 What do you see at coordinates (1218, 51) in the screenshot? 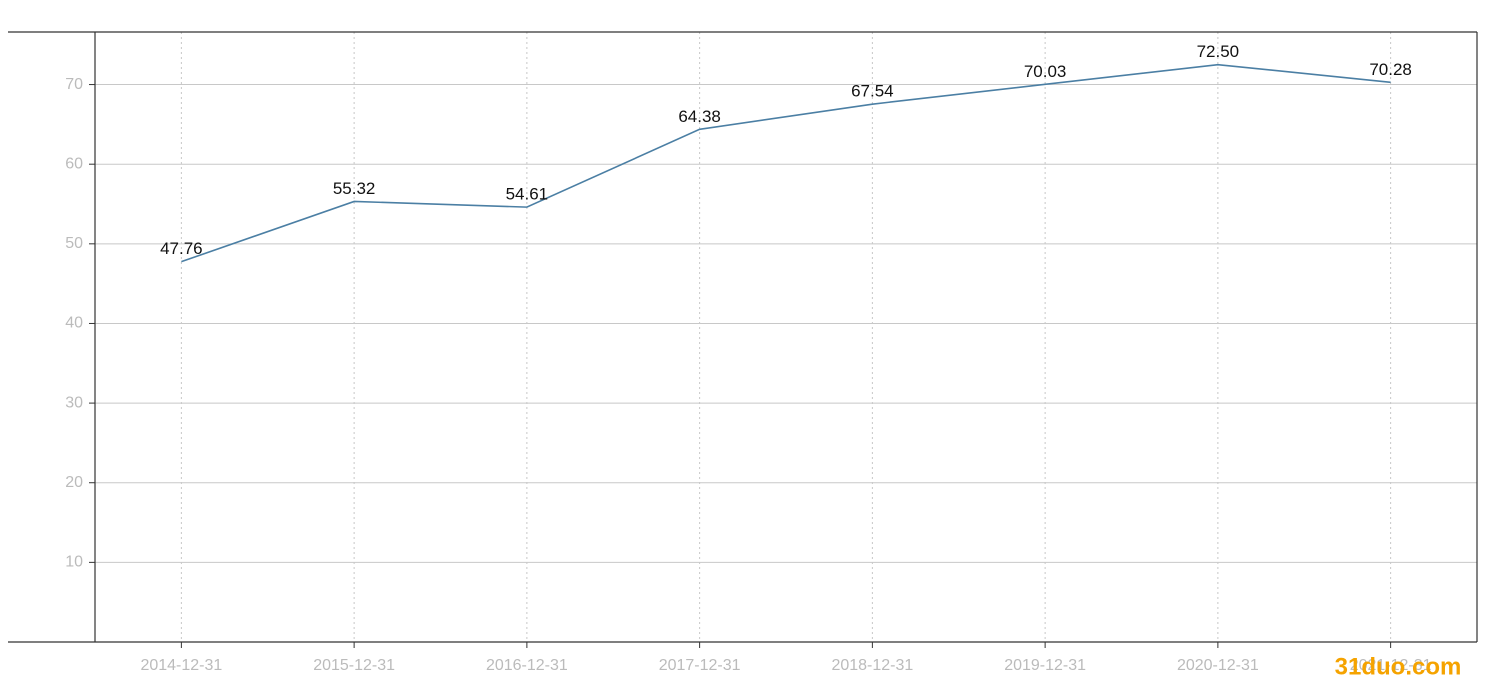
I see `data-label: 72.50` at bounding box center [1218, 51].